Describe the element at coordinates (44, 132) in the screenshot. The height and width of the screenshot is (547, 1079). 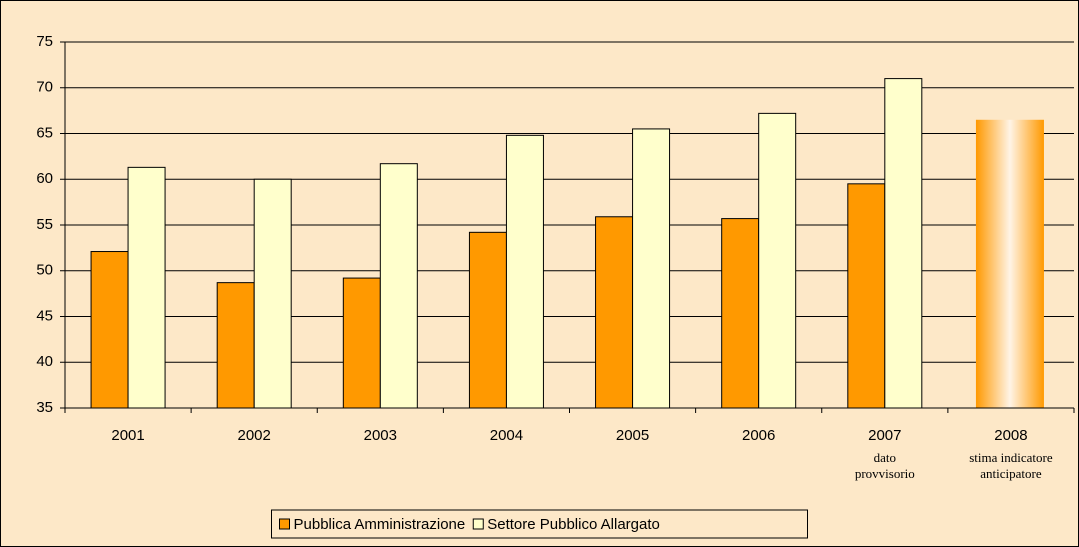
I see `y-tick-label: 65` at that location.